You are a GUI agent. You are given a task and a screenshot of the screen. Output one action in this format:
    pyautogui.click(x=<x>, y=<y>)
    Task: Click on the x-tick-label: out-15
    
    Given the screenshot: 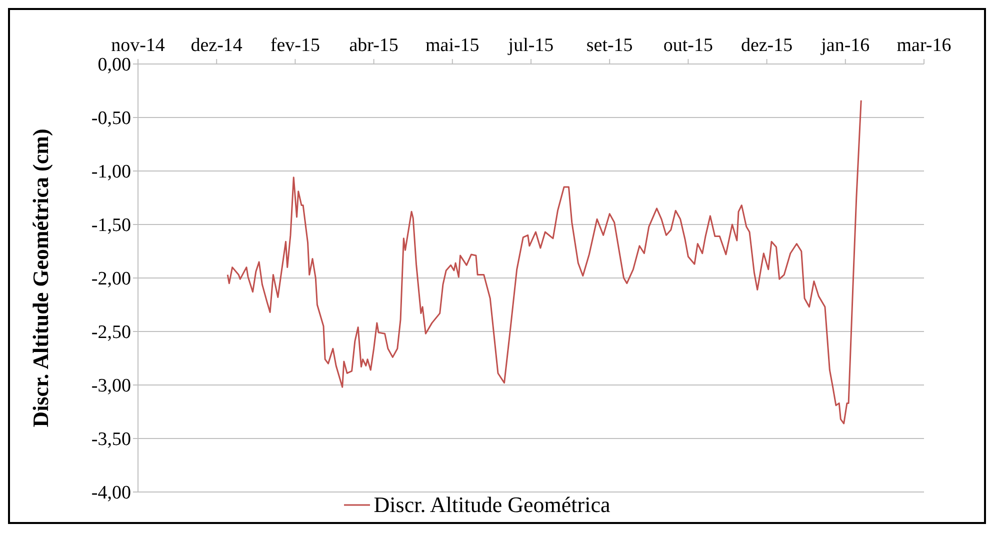 What is the action you would take?
    pyautogui.click(x=688, y=45)
    